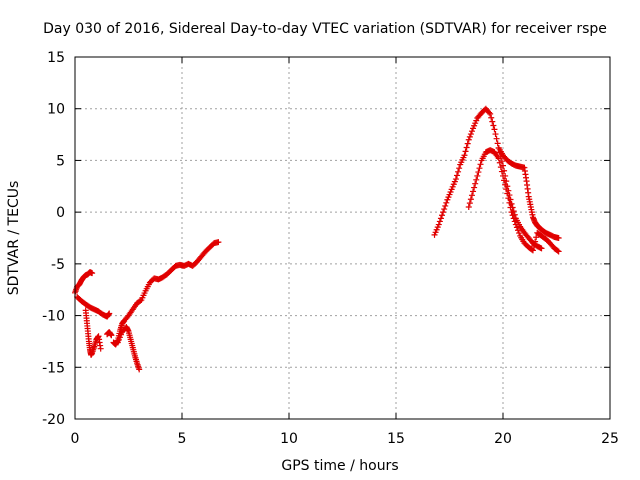 The image size is (640, 480). Describe the element at coordinates (53, 420) in the screenshot. I see `y-tick-label: -20` at that location.